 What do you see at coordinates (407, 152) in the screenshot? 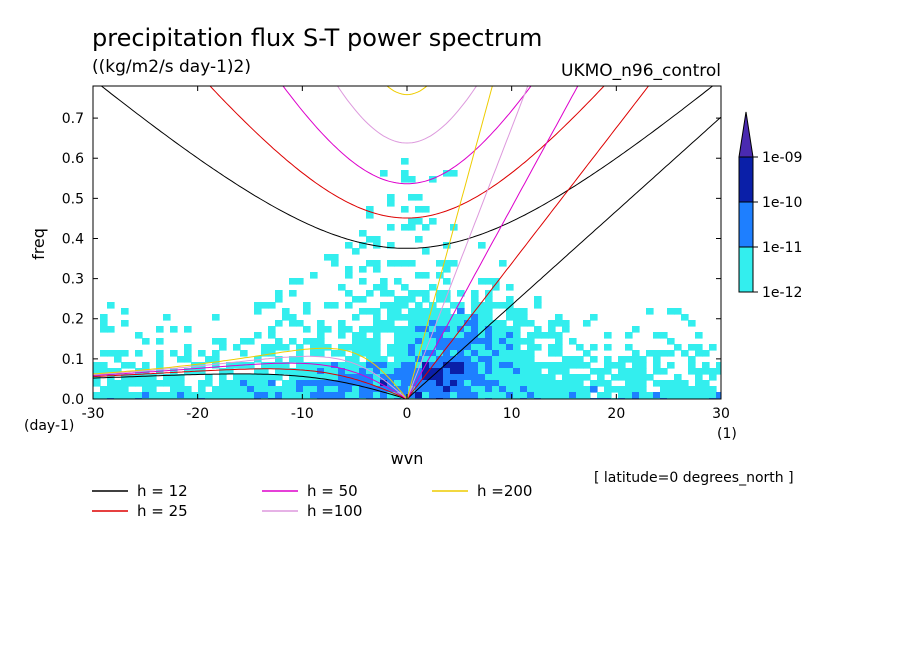
I see `dispersion-curve-inertio-gravity` at bounding box center [407, 152].